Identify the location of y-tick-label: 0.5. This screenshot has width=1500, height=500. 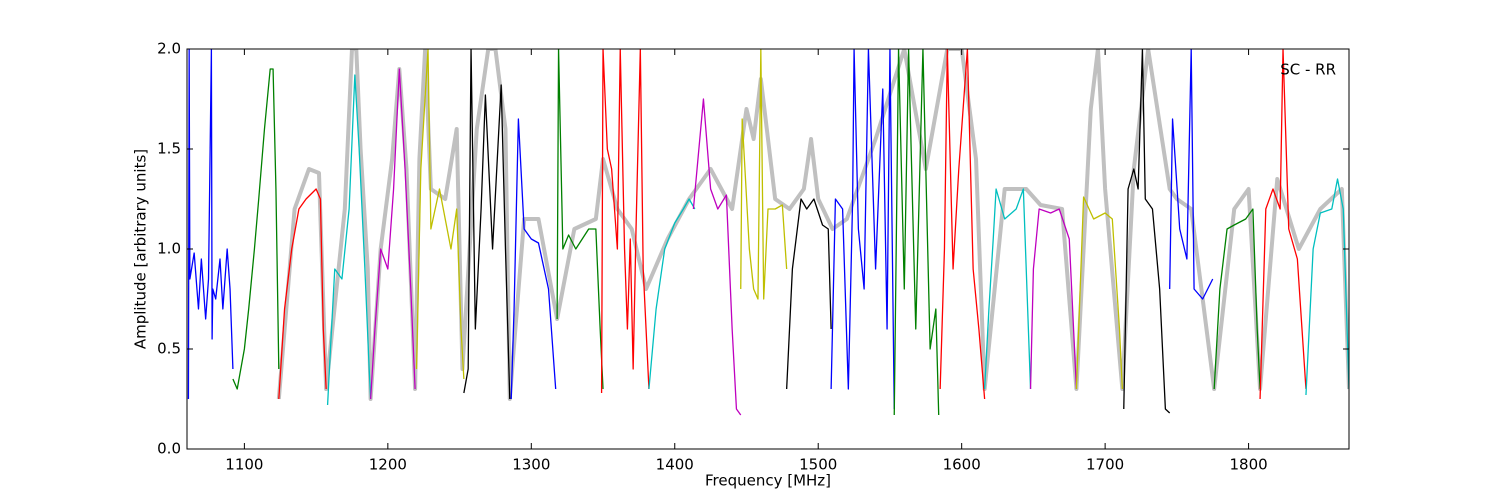
(169, 349).